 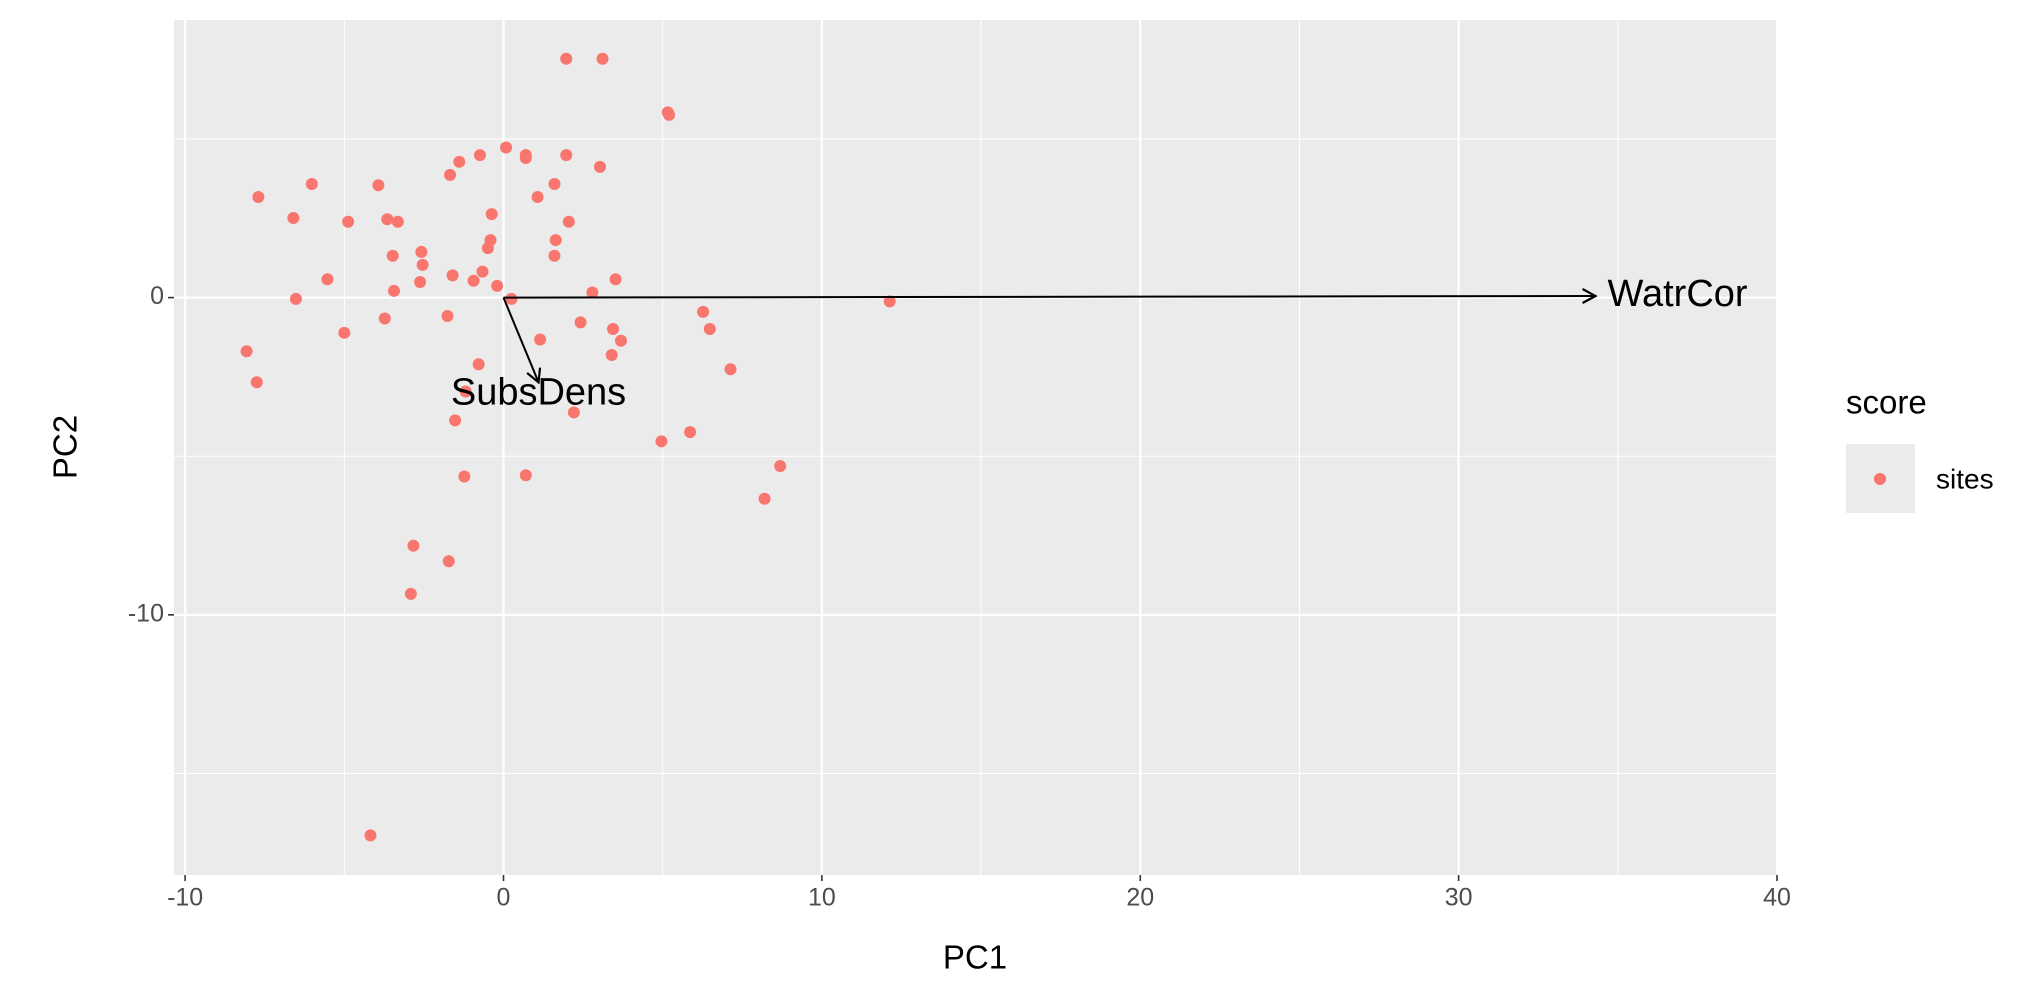 I want to click on y-axis-title: PC2, so click(x=65, y=447).